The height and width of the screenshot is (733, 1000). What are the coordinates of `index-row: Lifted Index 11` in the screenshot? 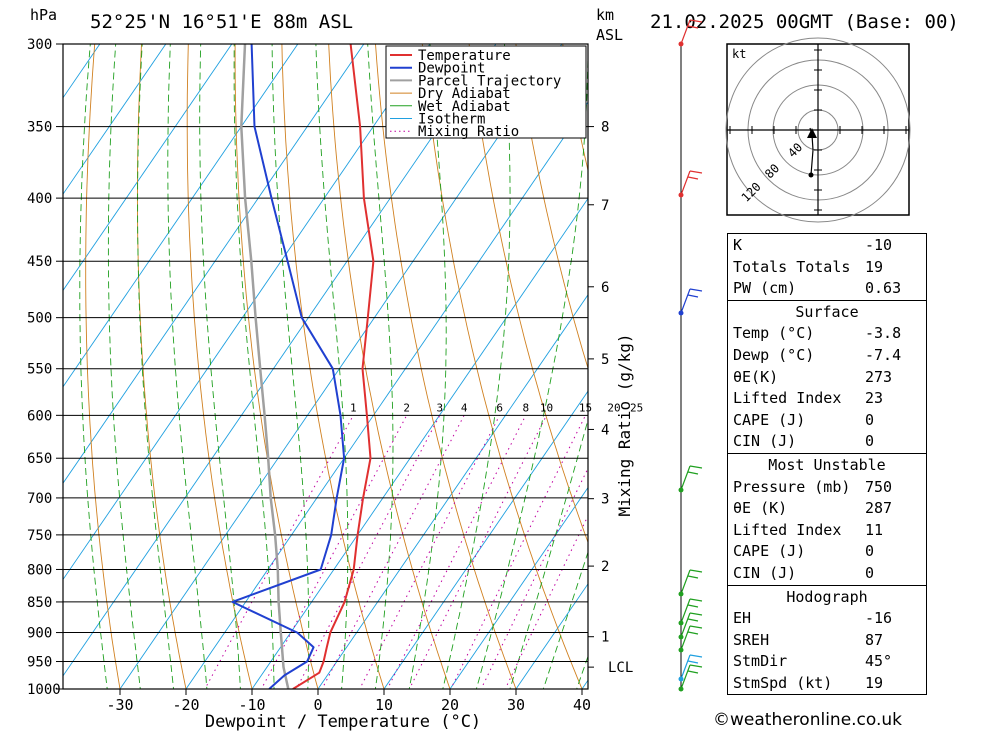 It's located at (827, 531).